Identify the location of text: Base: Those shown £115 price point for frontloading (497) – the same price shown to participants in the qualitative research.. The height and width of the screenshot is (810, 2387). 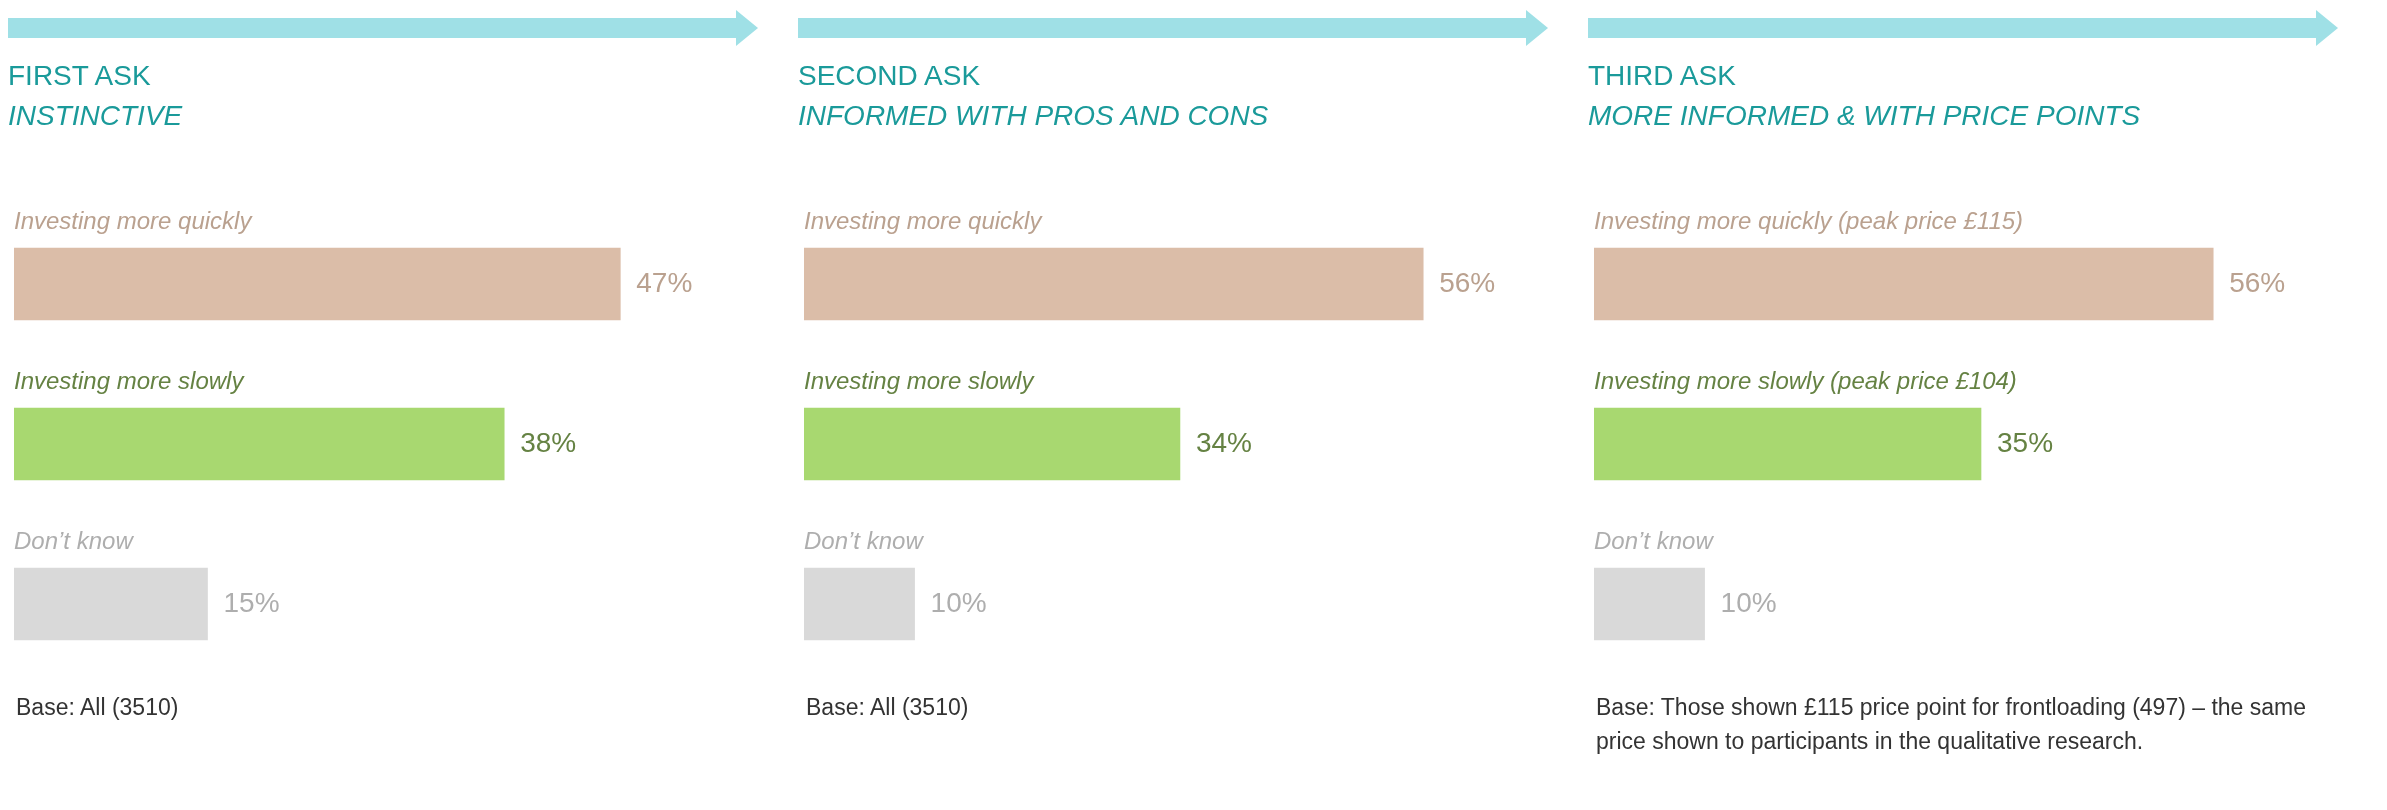
(1952, 724).